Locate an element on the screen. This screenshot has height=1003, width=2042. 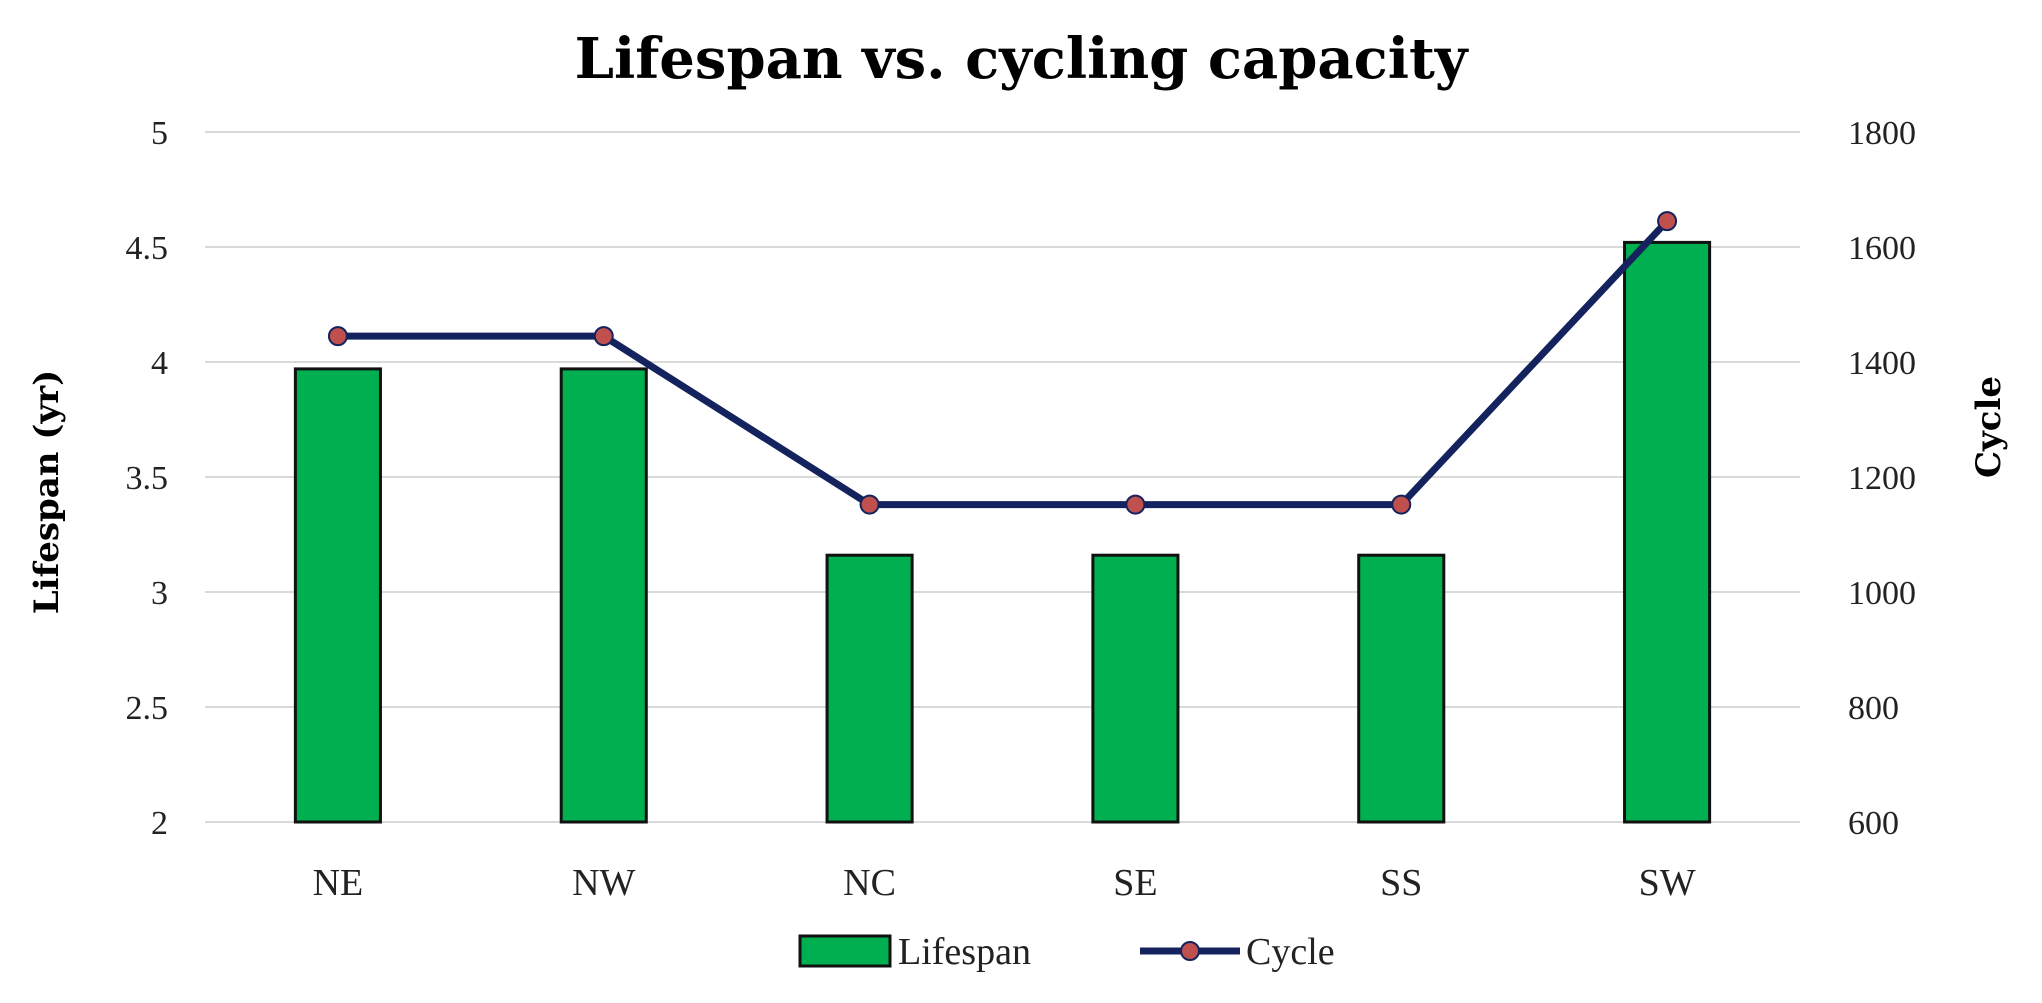
legend-cycle-label: Cycle is located at coordinates (1290, 952).